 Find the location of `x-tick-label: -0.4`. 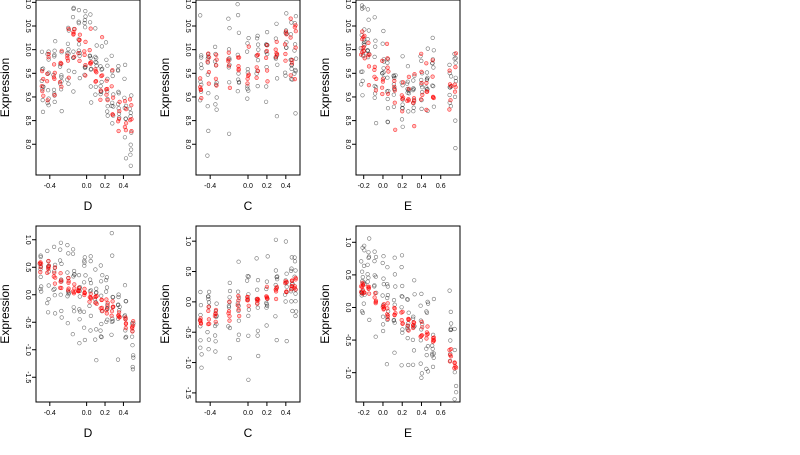

x-tick-label: -0.4 is located at coordinates (50, 186).